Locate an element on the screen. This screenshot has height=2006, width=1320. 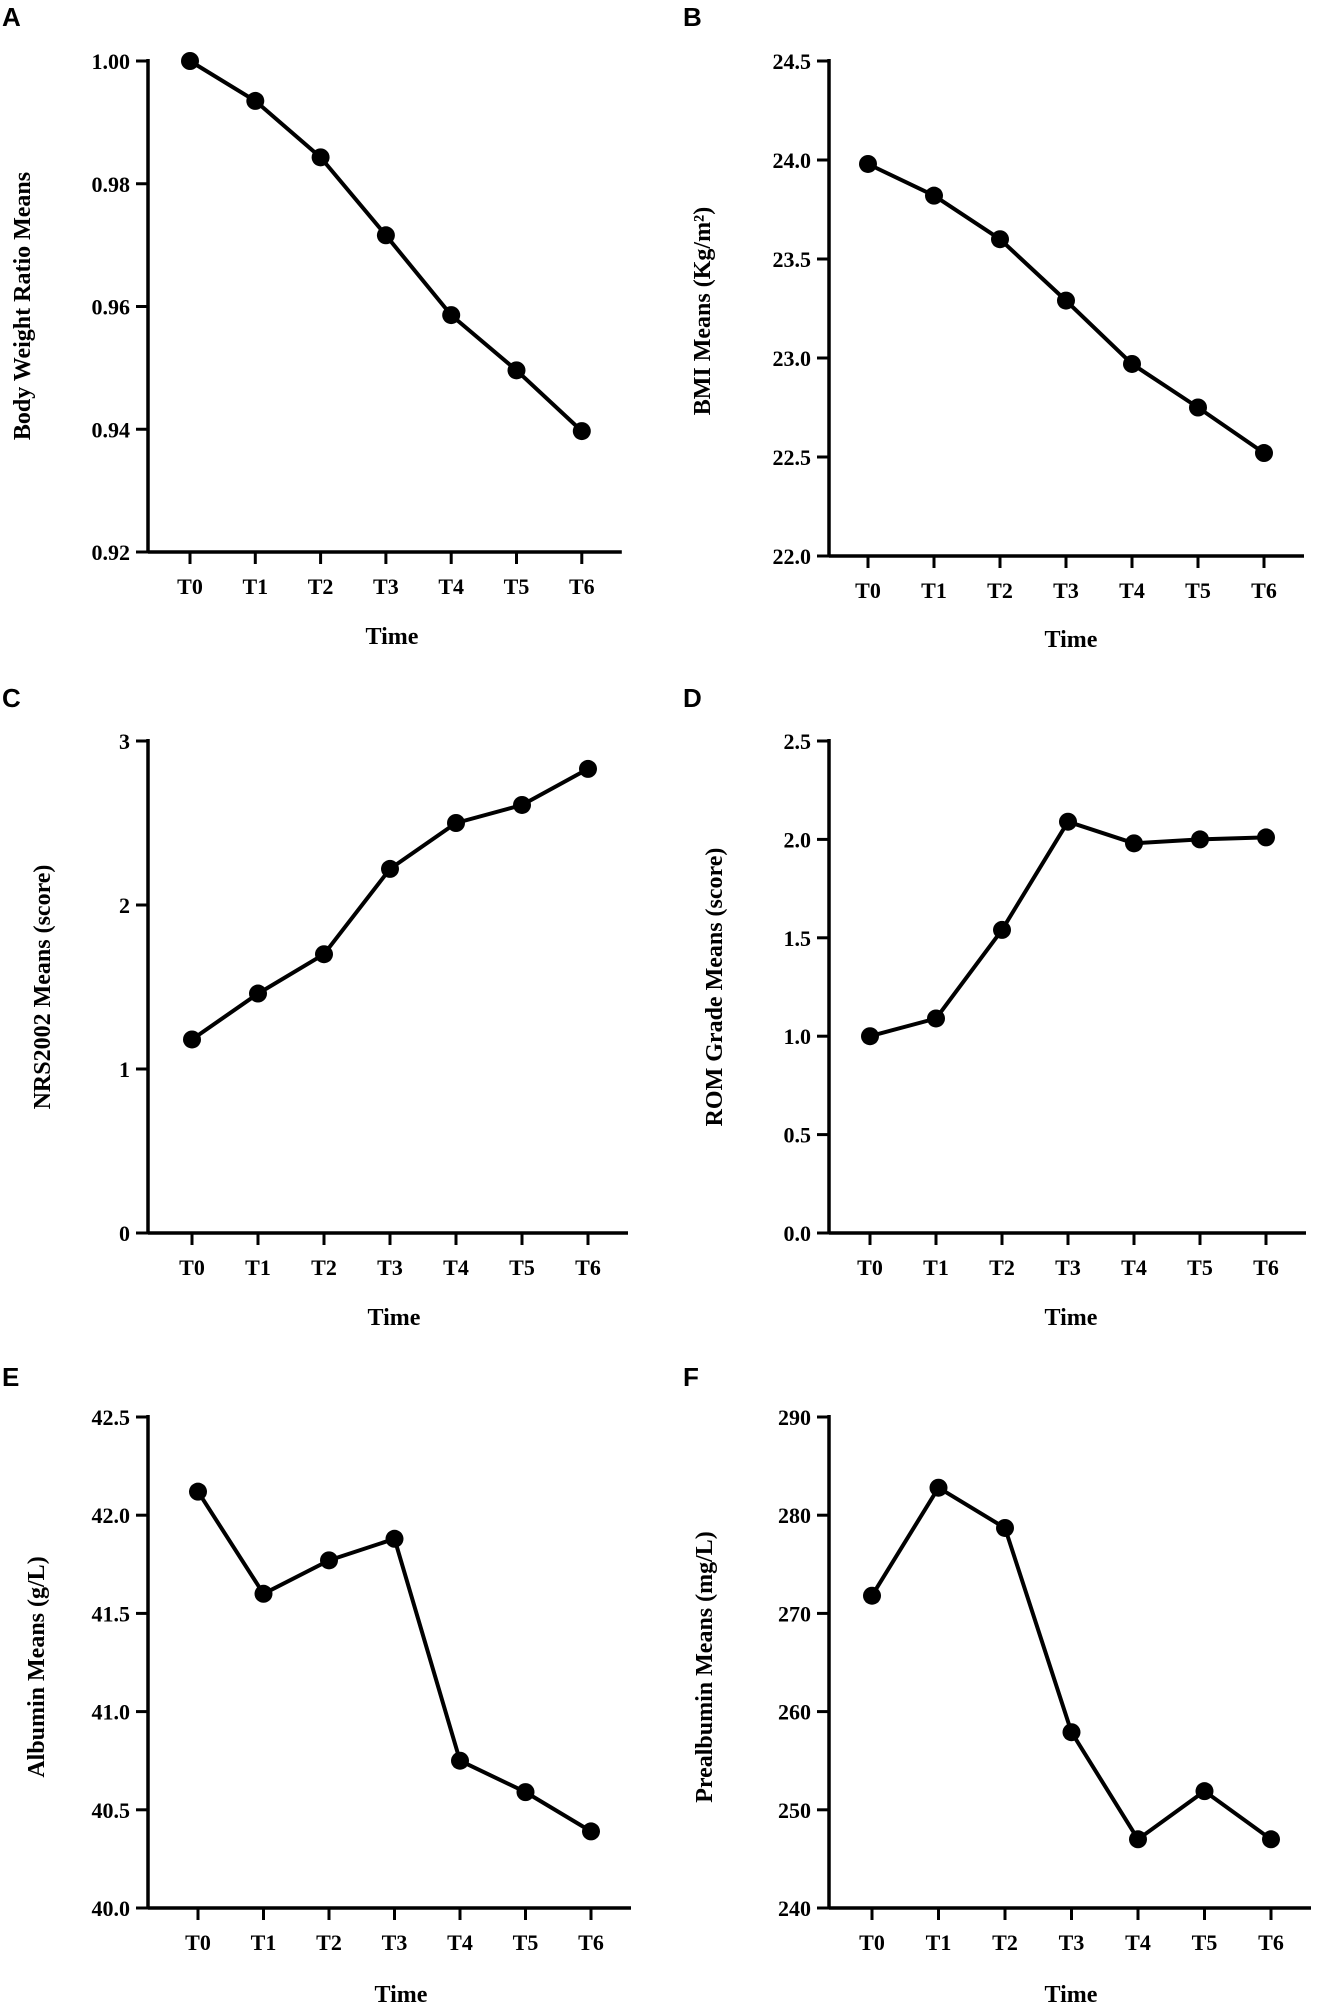
panel-letter: D is located at coordinates (692, 698).